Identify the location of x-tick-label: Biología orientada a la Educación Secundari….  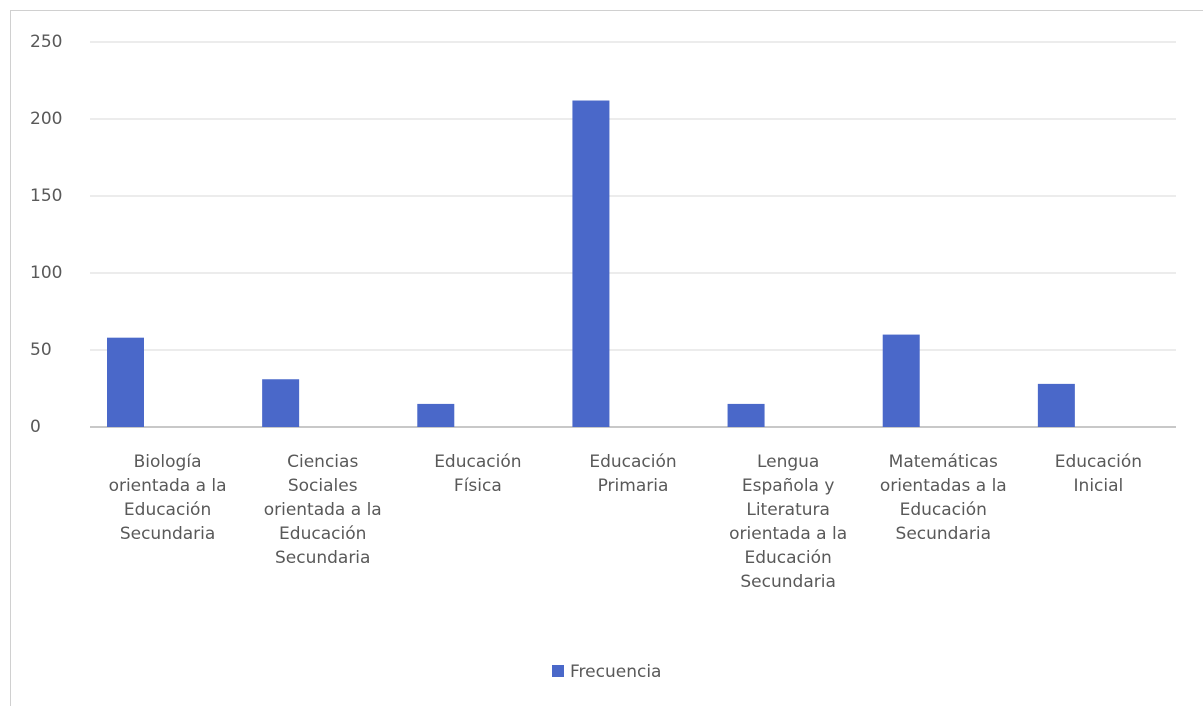
(168, 498).